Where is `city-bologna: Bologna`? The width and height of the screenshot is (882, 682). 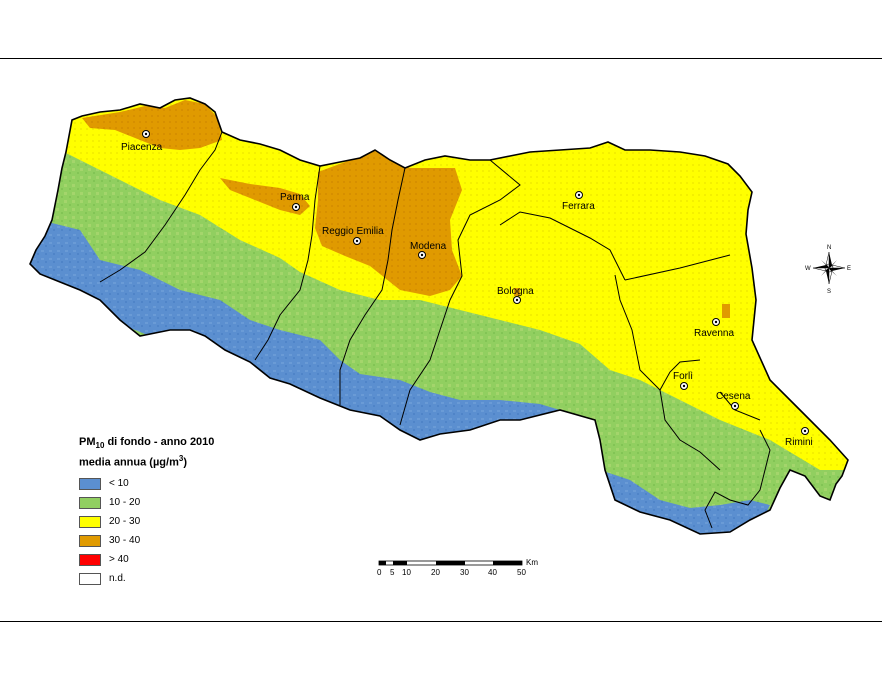
city-bologna: Bologna is located at coordinates (515, 295).